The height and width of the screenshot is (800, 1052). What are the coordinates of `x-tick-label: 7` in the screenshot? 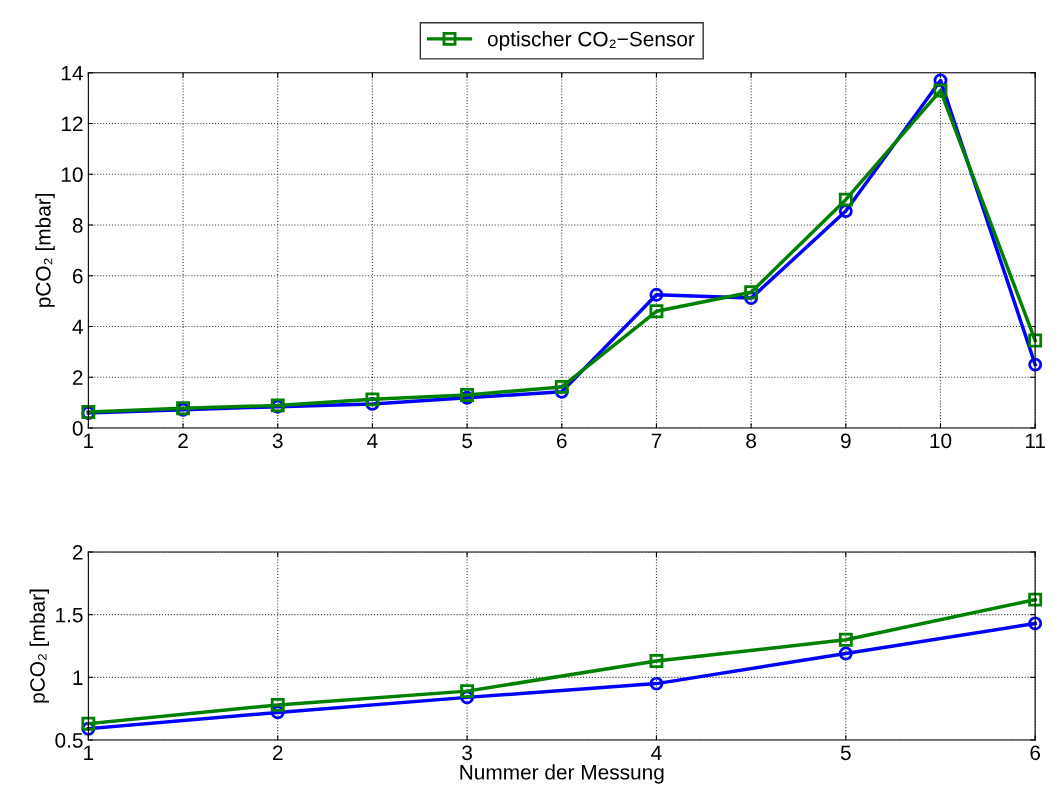 It's located at (656, 440).